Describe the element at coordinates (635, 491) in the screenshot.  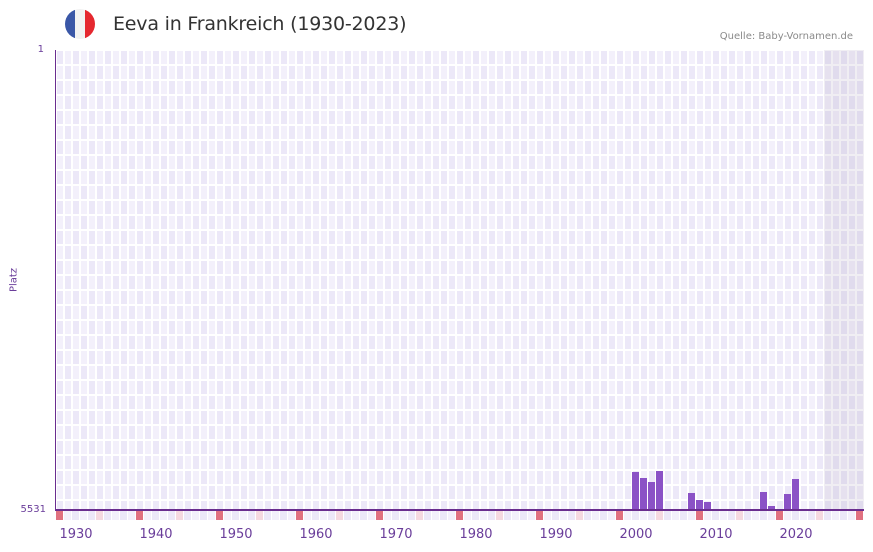
I see `bar-2000` at that location.